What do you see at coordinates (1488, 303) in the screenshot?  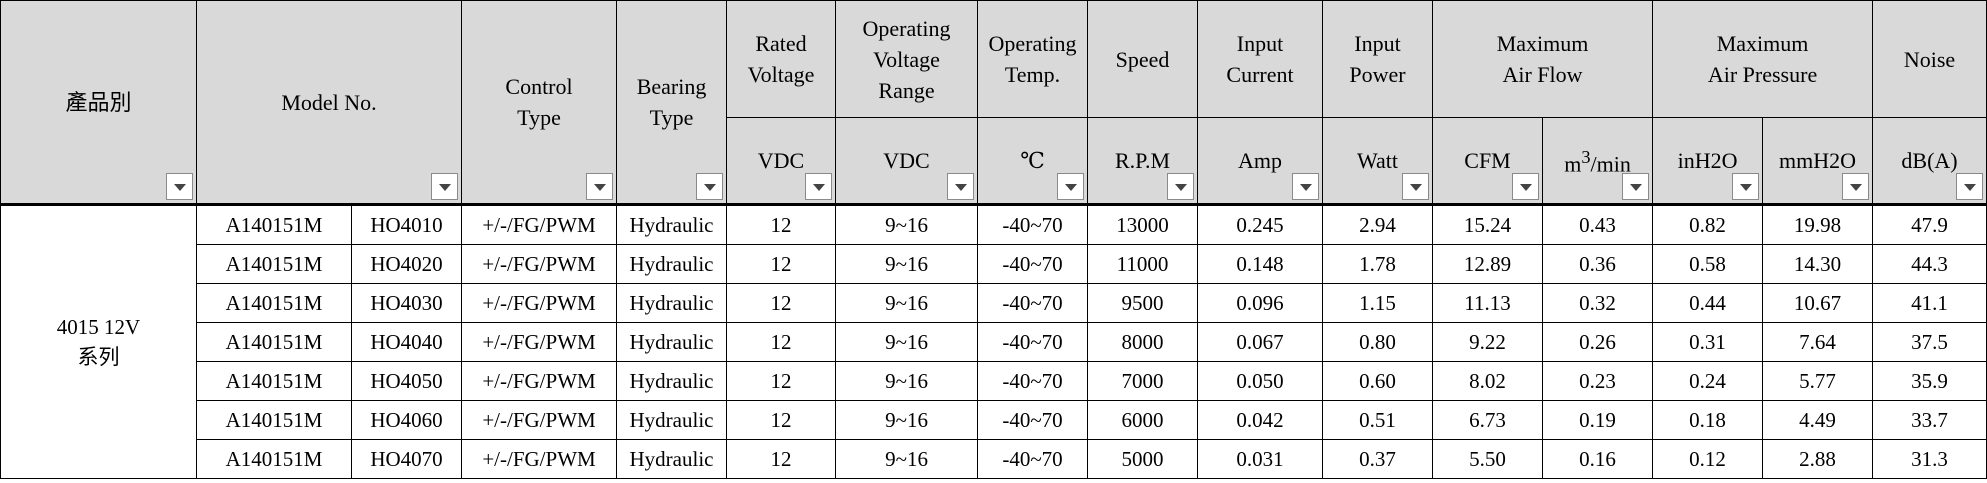 I see `cell-air-flow-cfm: 11.13` at bounding box center [1488, 303].